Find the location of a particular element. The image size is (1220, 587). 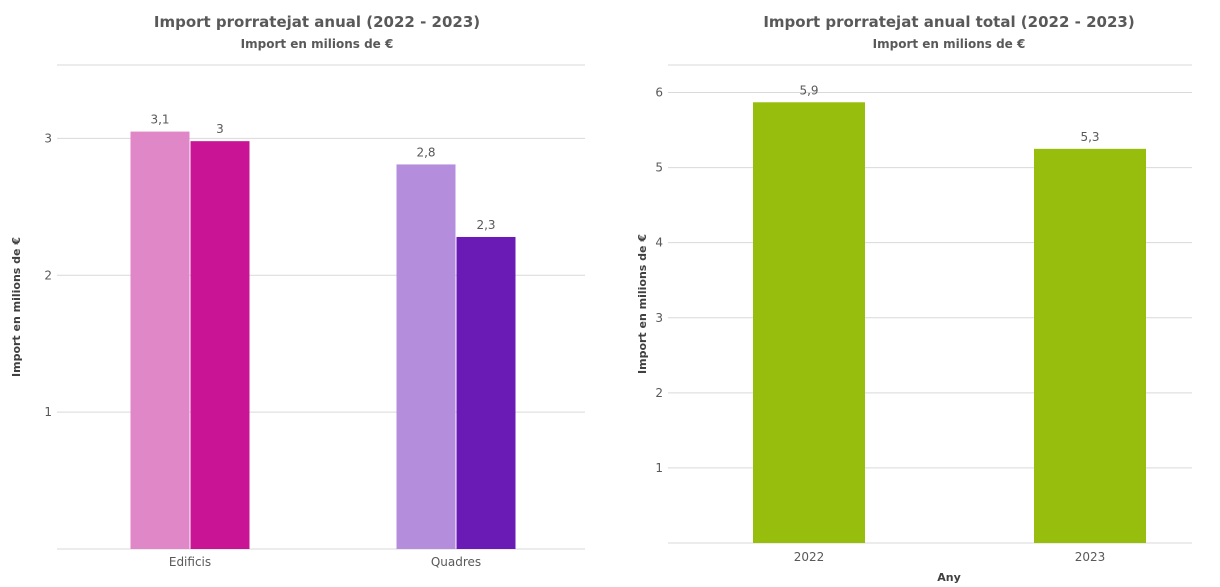

chart-1-data-label: 2,3 is located at coordinates (485, 225).